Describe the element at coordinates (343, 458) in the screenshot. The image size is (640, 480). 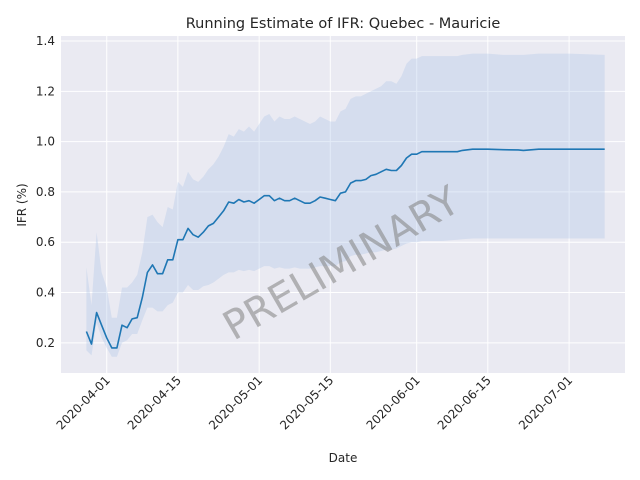
I see `x-axis-title: Date` at that location.